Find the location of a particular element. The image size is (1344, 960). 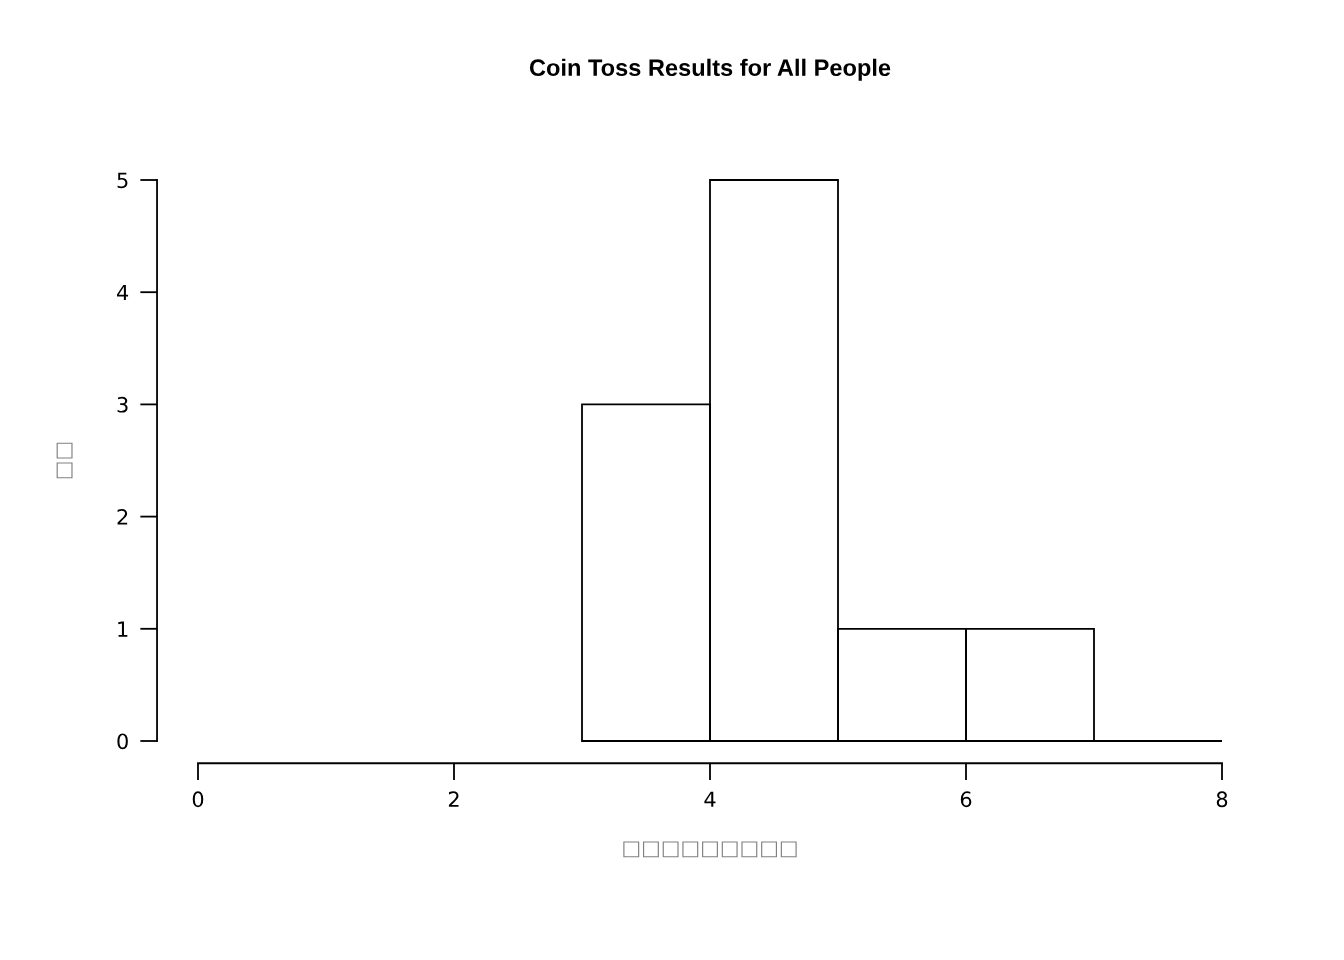

x-axis-title: □□□□□□□□□ is located at coordinates (710, 849).